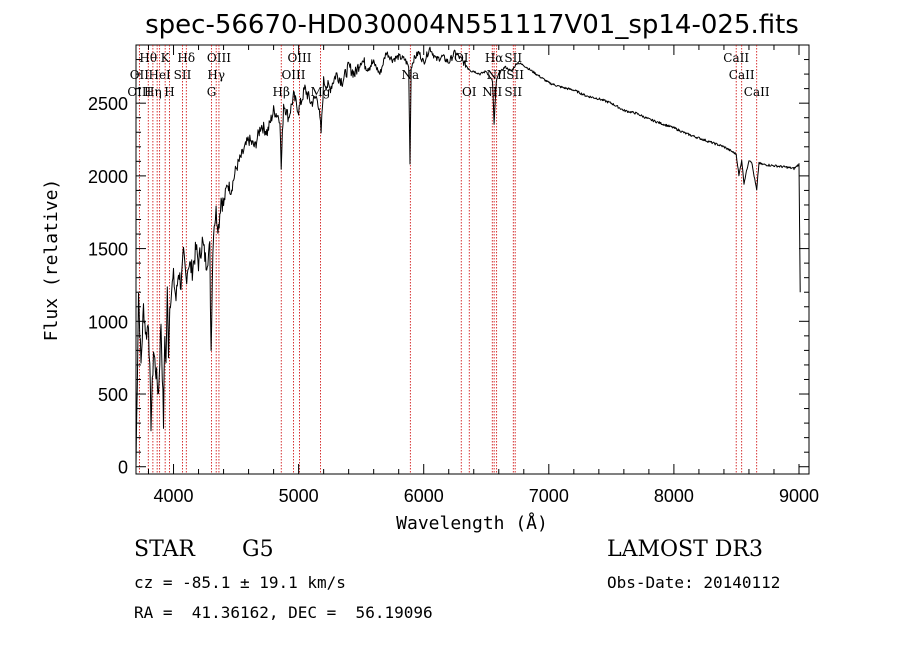 The width and height of the screenshot is (900, 649). I want to click on y-tick-label: 2000, so click(108, 177).